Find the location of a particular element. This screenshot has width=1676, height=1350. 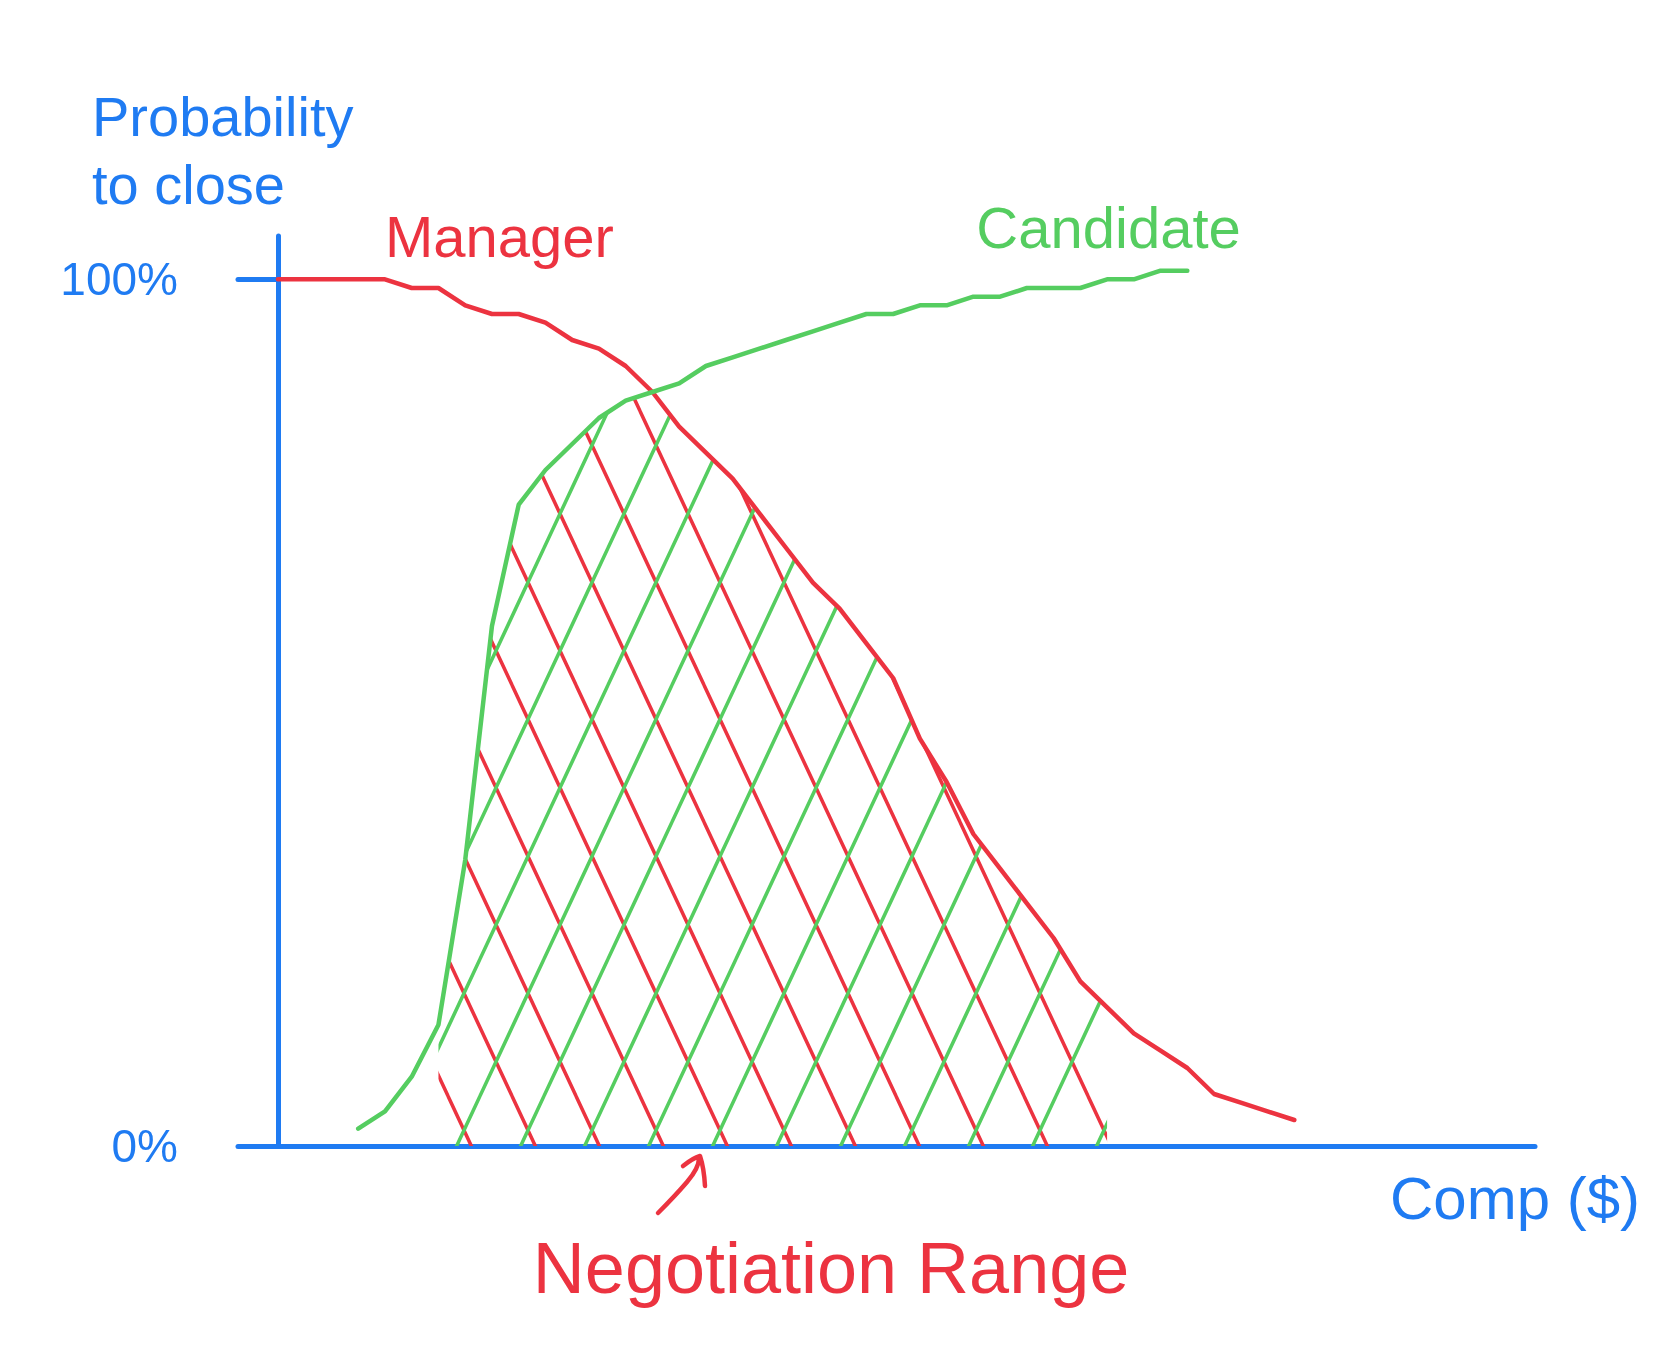

y-tick-label: 0% is located at coordinates (144, 1146).